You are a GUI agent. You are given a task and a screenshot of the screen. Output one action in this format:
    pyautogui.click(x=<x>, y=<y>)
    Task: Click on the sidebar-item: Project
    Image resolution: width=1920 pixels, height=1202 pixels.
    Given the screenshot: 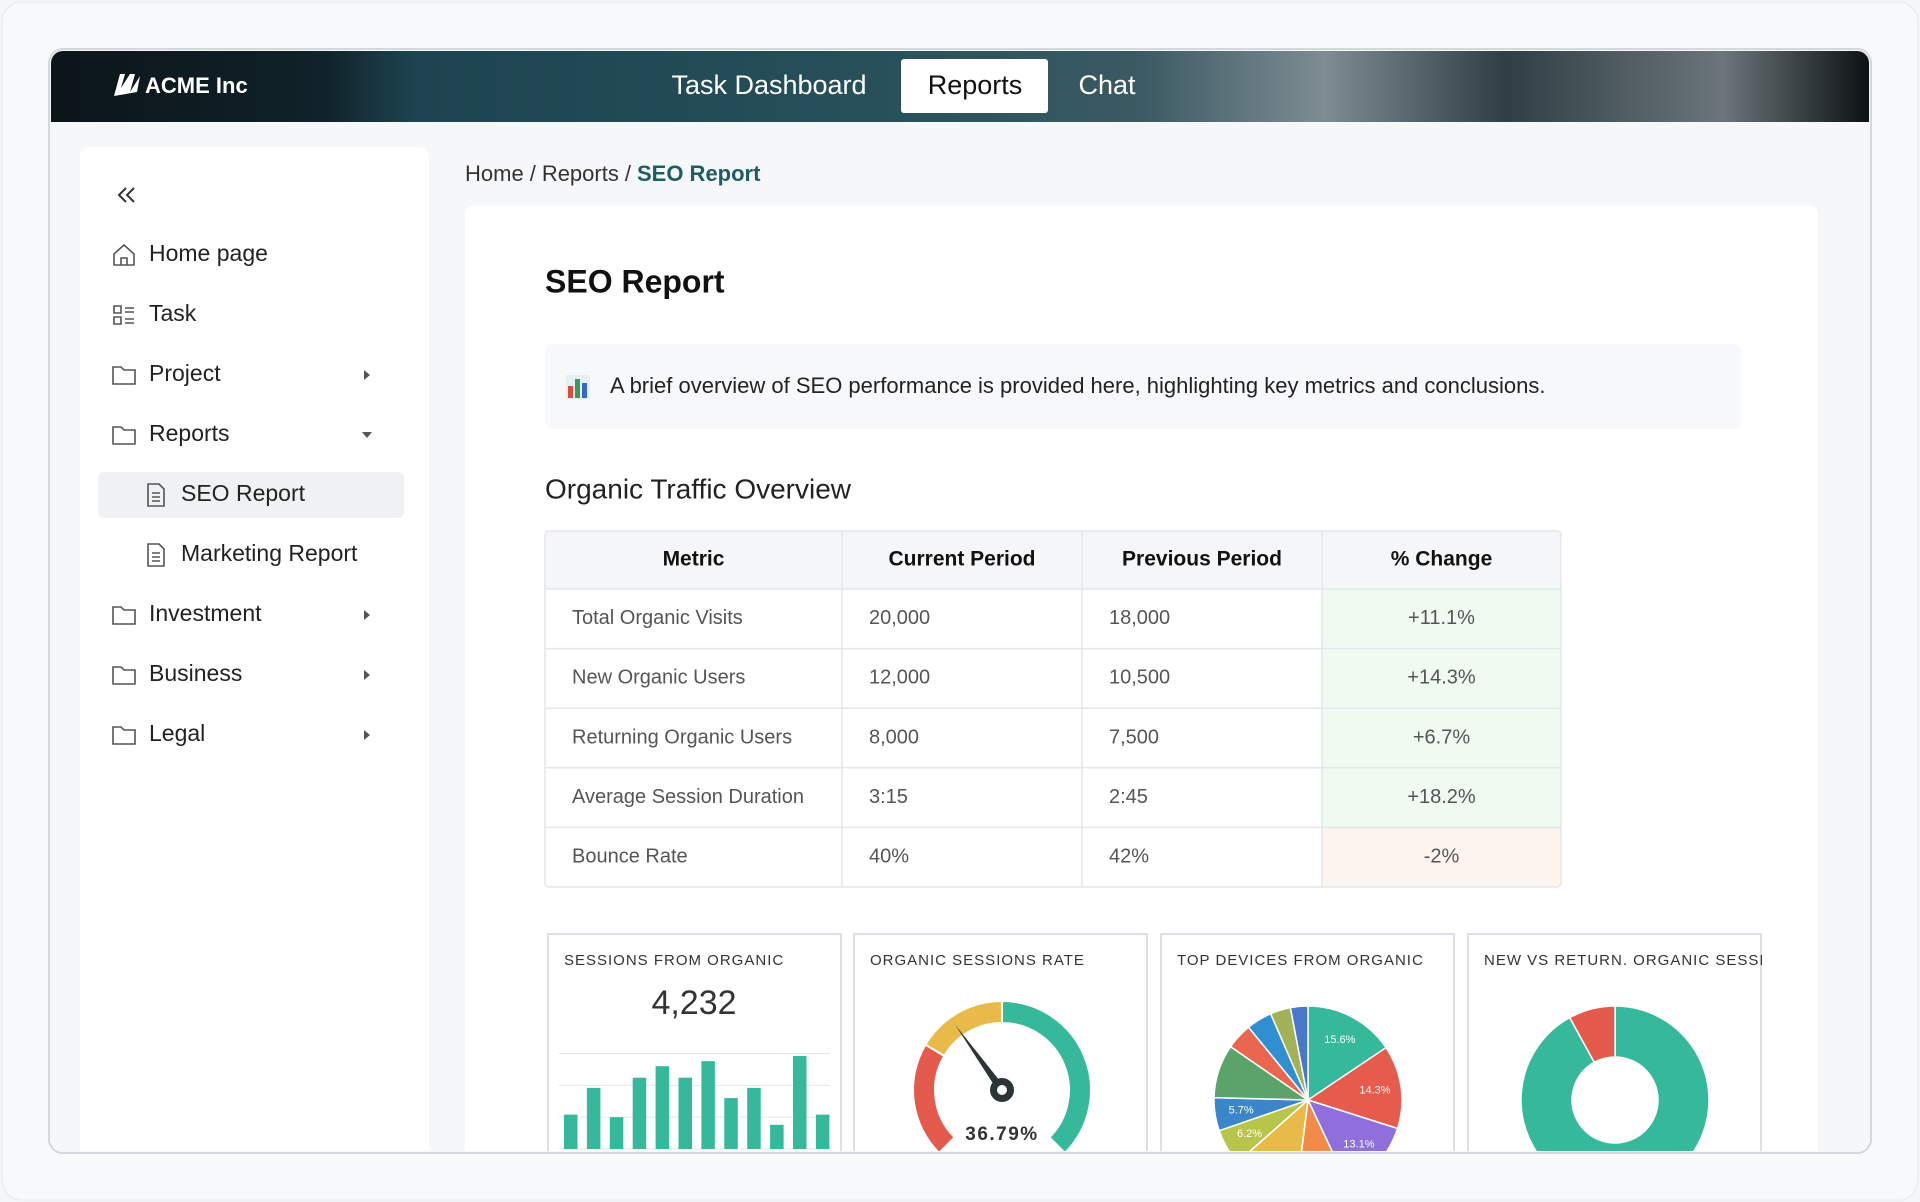 What is the action you would take?
    pyautogui.click(x=185, y=373)
    